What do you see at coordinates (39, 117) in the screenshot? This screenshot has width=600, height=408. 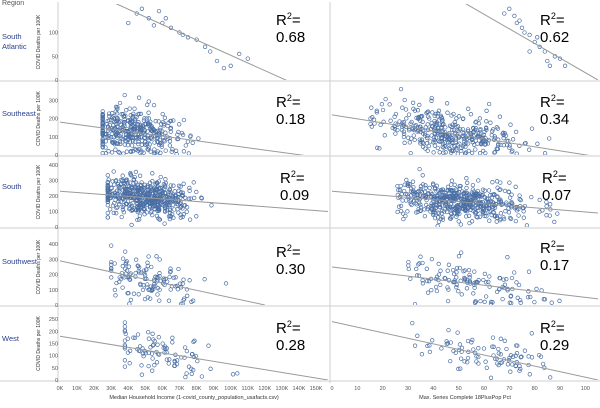 I see `y-axis-label: COVID Deaths per 100K` at bounding box center [39, 117].